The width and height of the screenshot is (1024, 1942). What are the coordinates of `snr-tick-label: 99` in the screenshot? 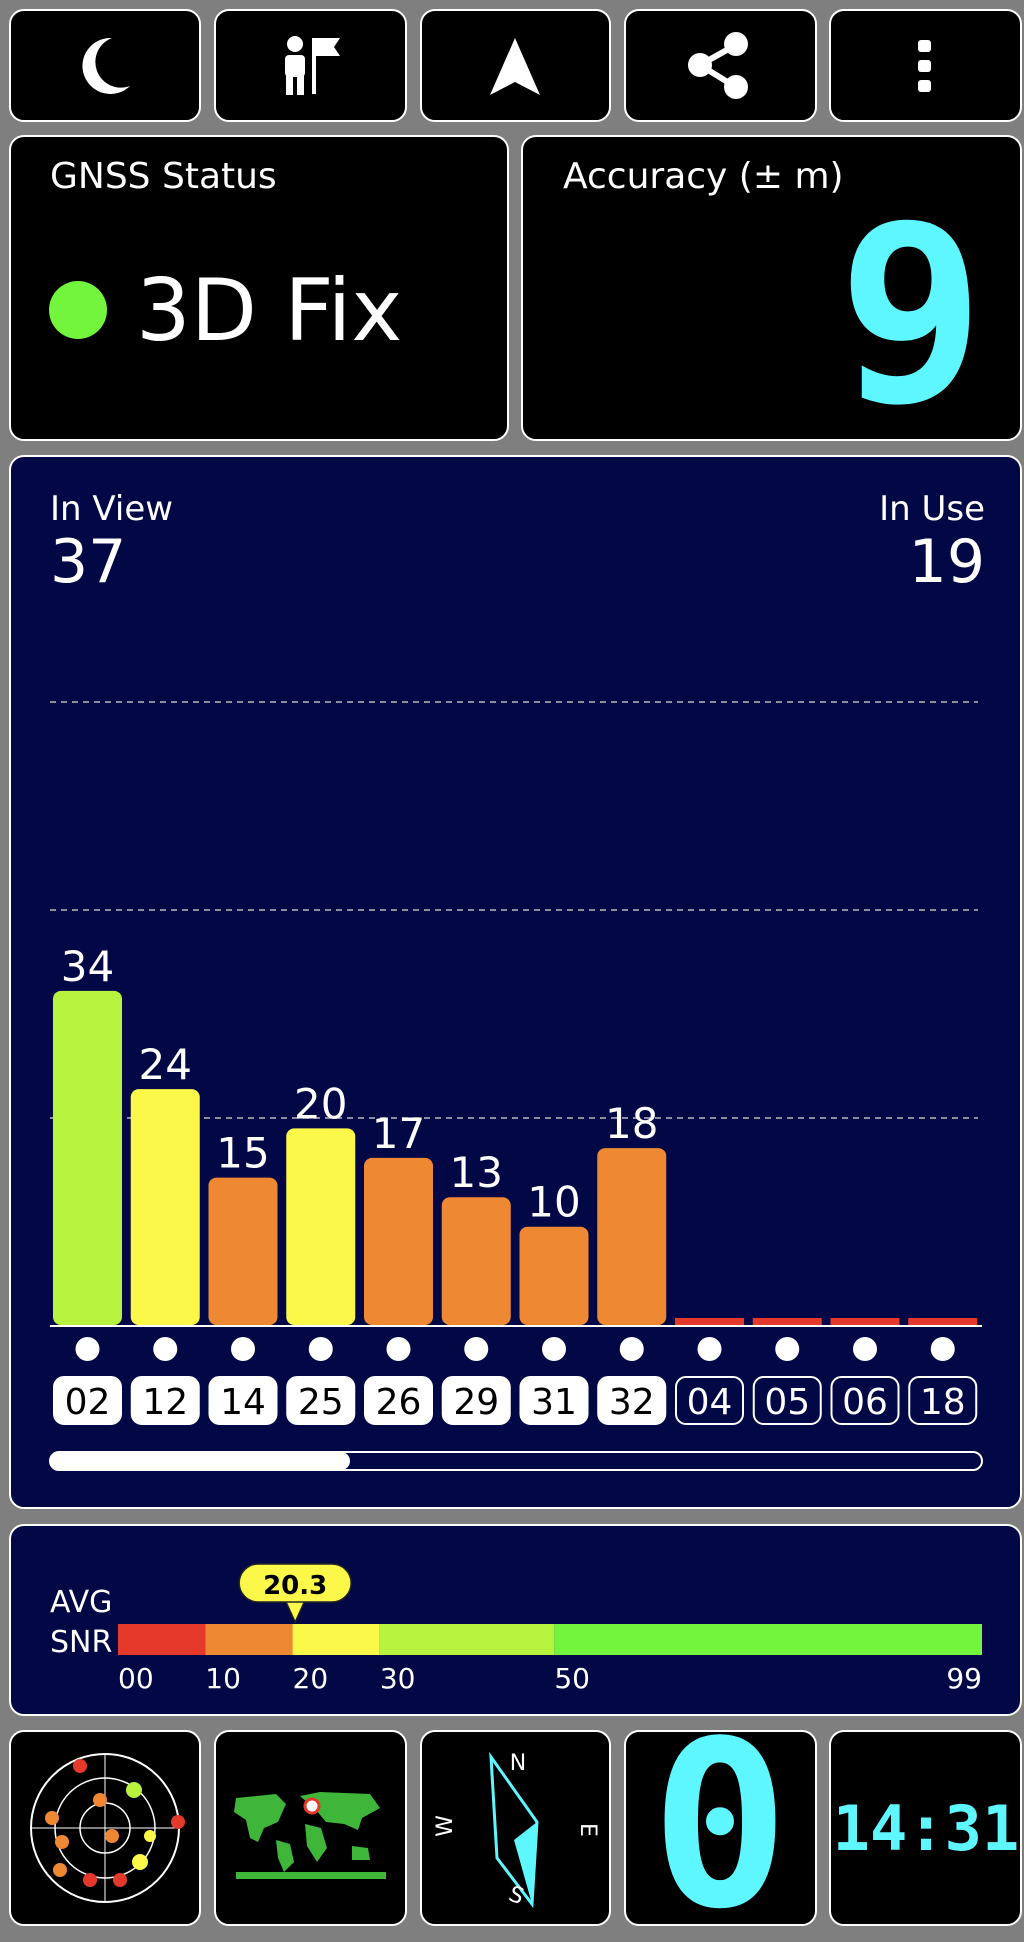 It's located at (964, 1678).